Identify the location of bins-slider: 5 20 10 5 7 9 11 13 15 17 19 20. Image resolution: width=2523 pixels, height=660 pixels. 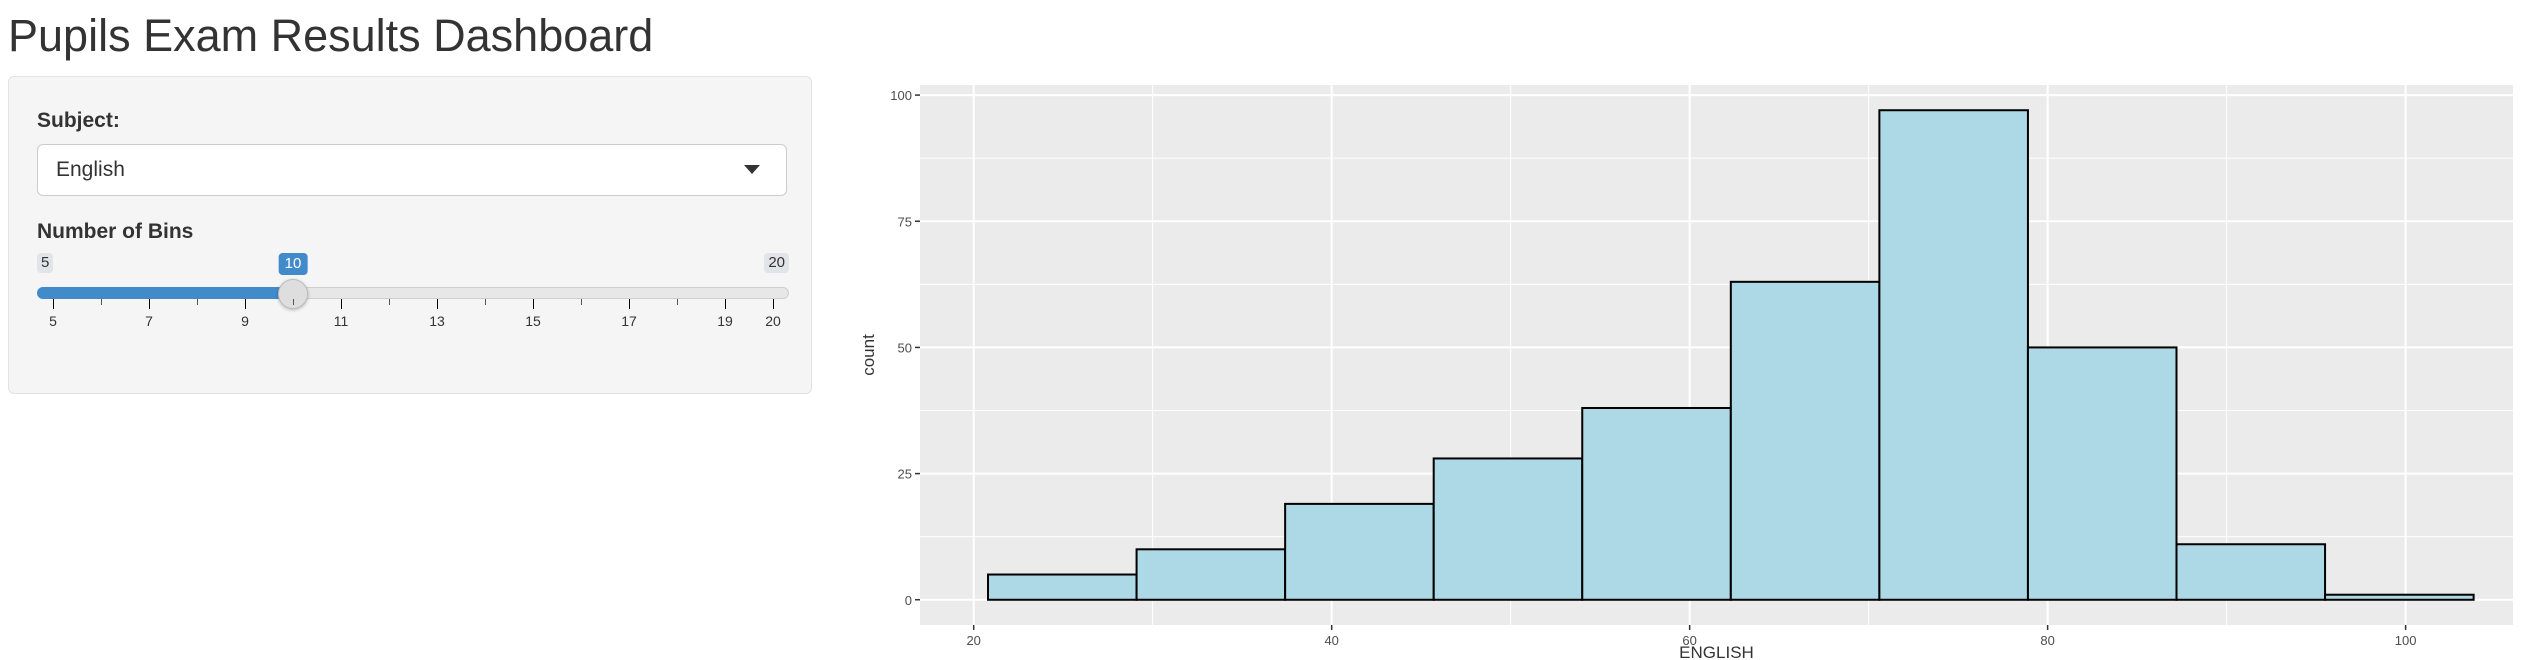
(413, 303).